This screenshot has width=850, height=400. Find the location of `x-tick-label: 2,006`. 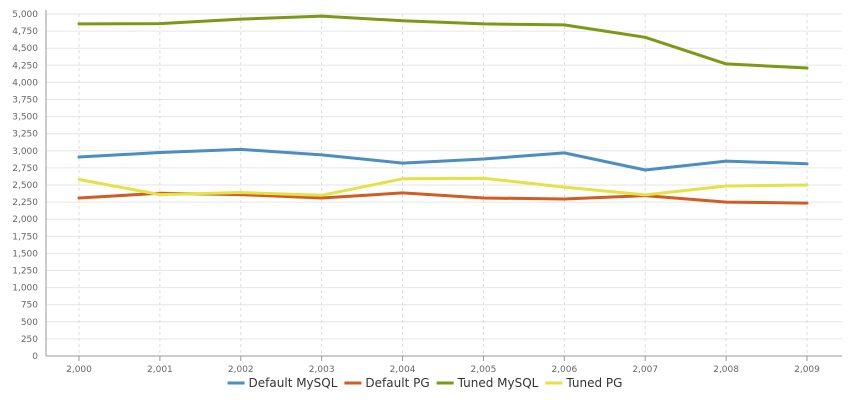

x-tick-label: 2,006 is located at coordinates (564, 370).